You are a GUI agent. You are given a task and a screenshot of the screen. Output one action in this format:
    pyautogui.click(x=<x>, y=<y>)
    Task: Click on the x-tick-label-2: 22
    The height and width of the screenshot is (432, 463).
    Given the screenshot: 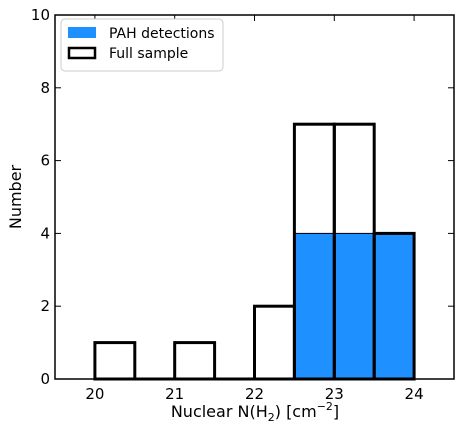 What is the action you would take?
    pyautogui.click(x=254, y=394)
    